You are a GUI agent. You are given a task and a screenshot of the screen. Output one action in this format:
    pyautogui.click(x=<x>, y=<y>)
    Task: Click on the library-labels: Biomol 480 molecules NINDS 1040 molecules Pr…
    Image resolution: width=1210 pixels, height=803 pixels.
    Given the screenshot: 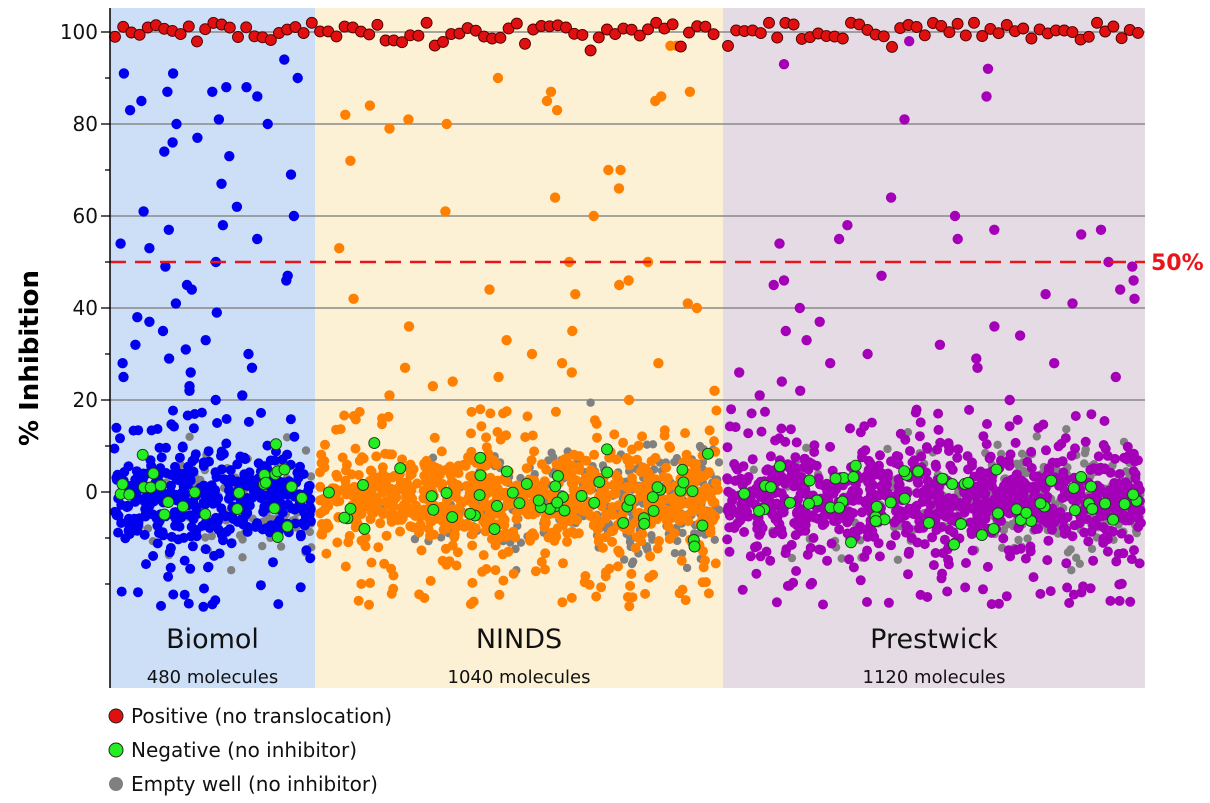 What is the action you would take?
    pyautogui.click(x=576, y=656)
    